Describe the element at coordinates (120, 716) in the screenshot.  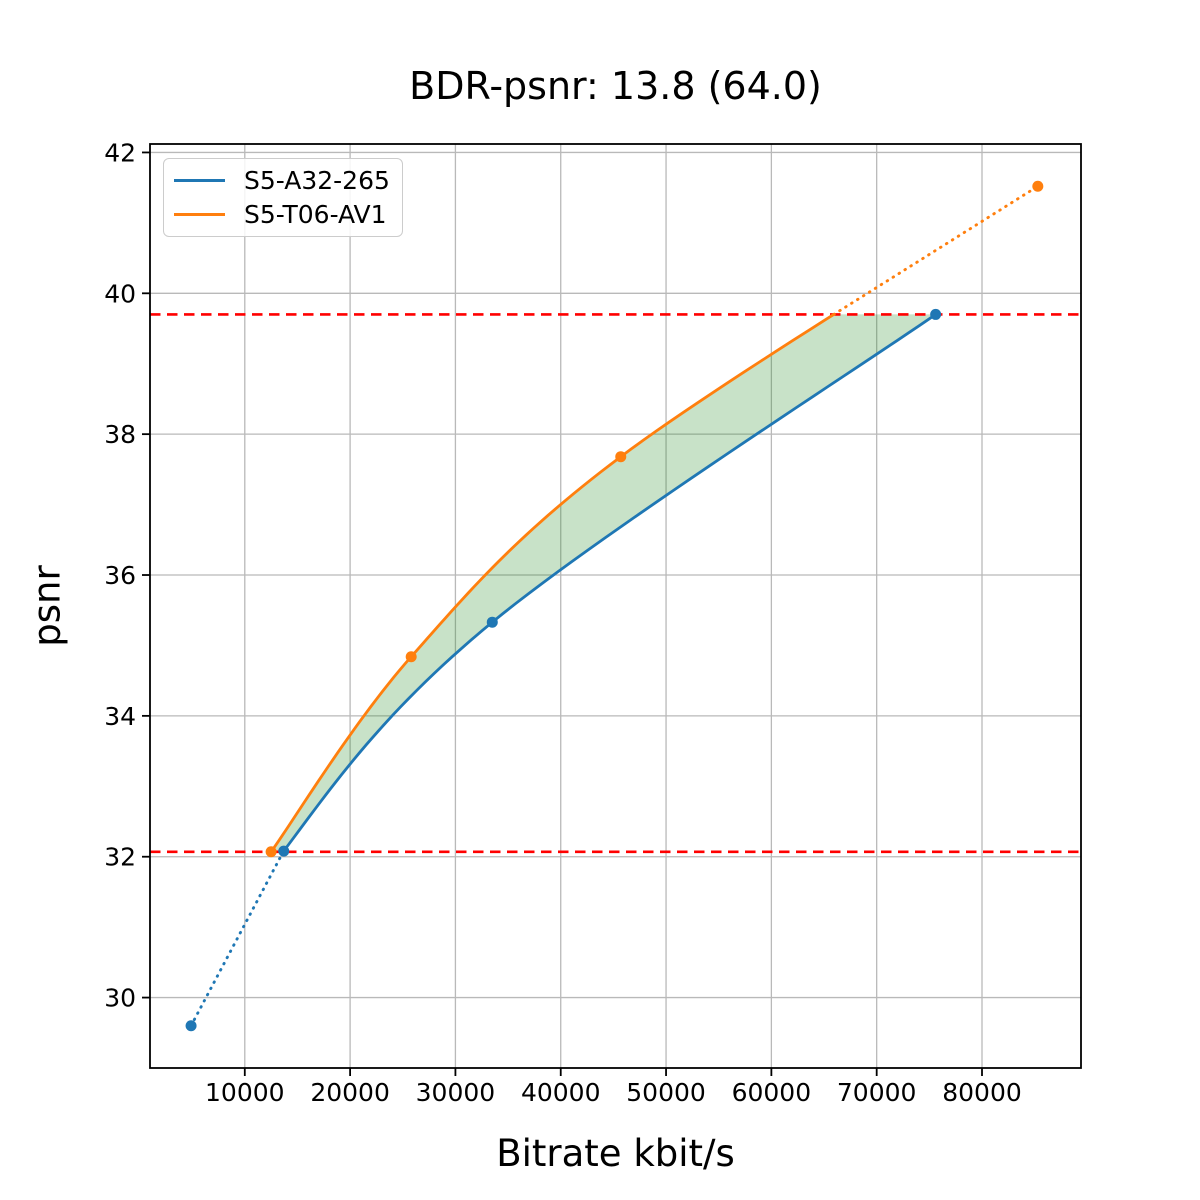
I see `y-tick-label: 34` at that location.